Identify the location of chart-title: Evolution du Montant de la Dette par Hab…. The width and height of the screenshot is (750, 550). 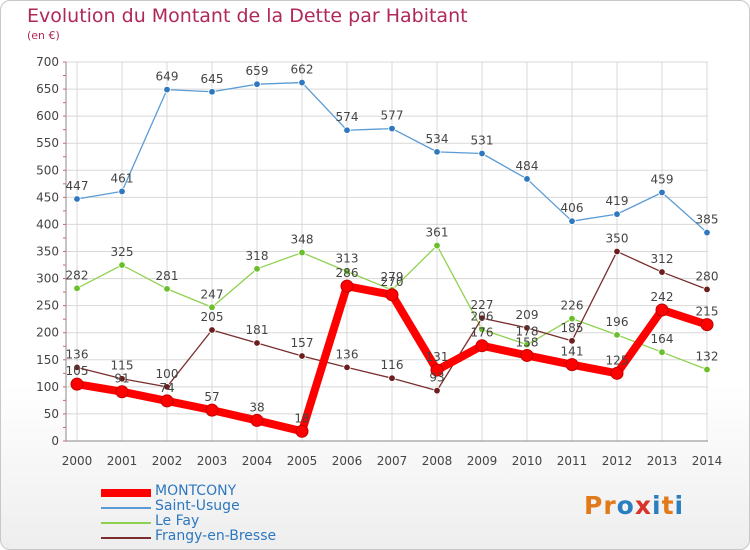
(247, 16).